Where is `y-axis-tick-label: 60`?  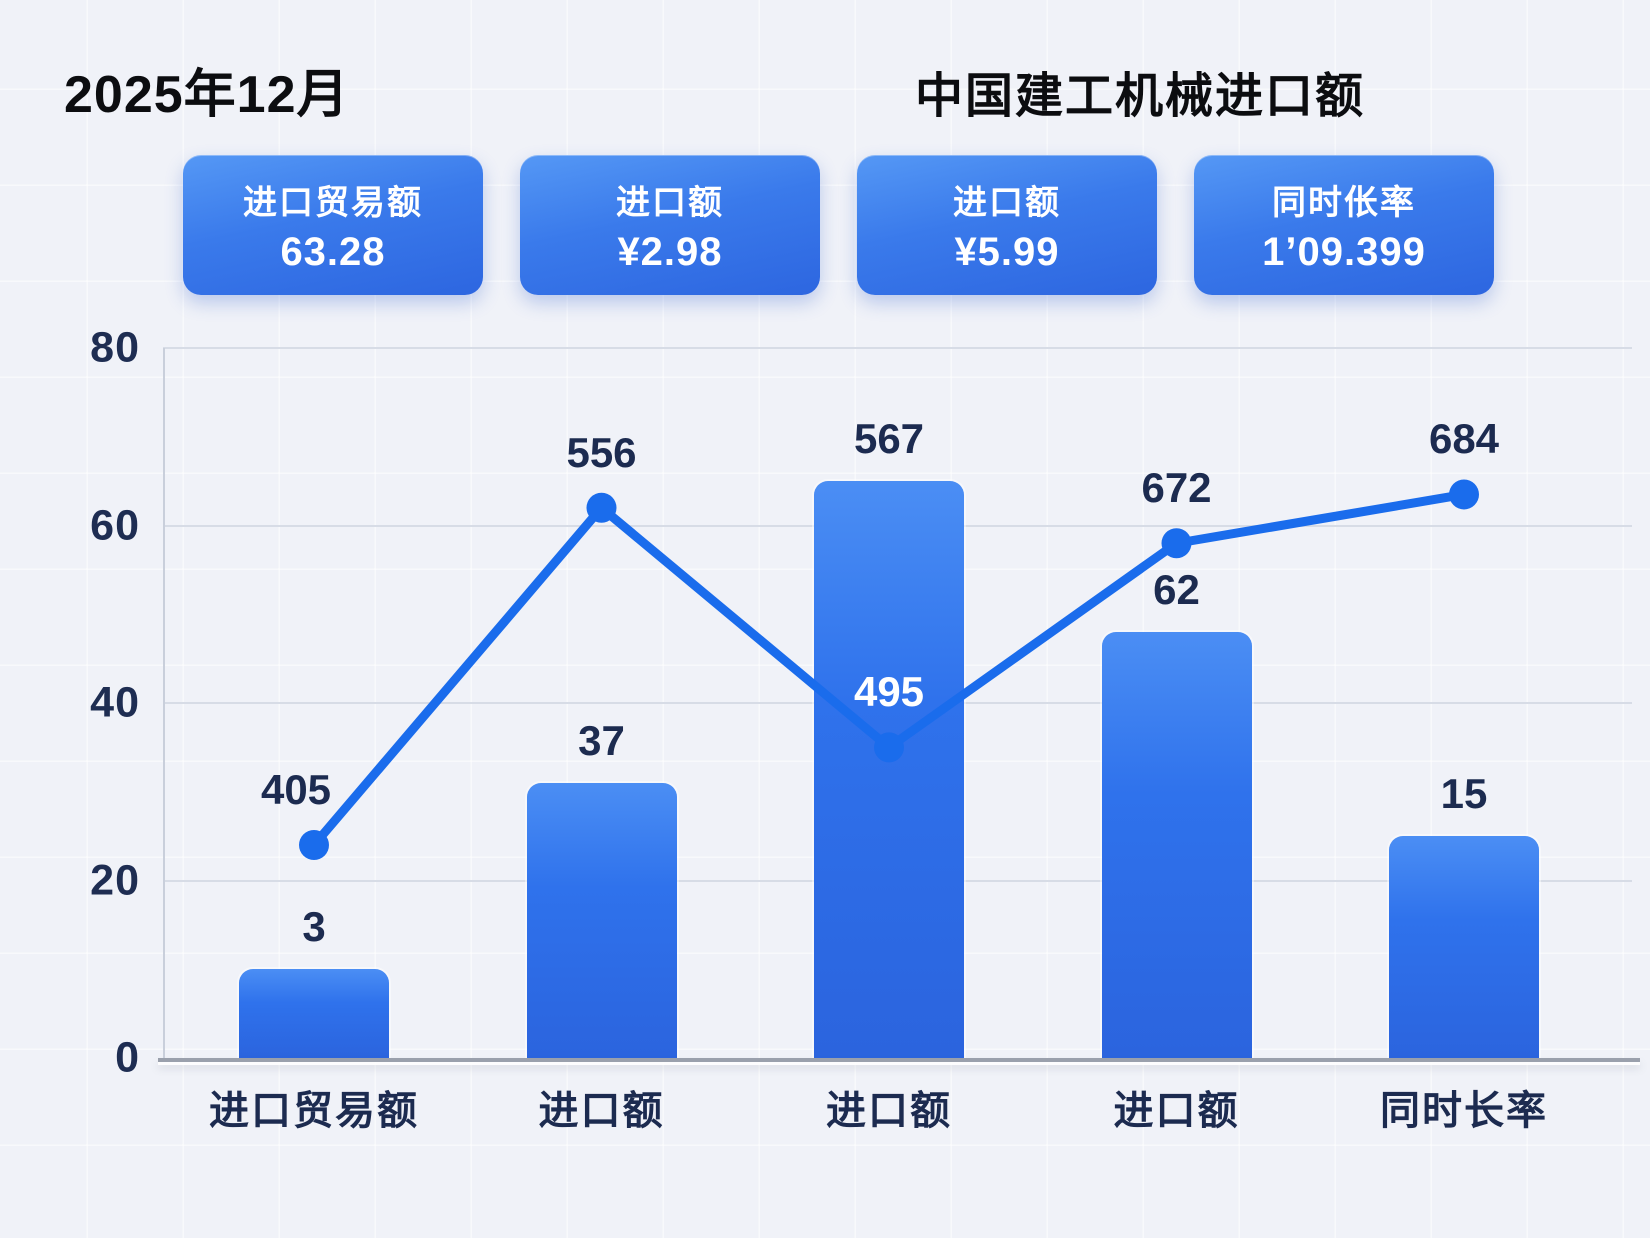
y-axis-tick-label: 60 is located at coordinates (115, 525).